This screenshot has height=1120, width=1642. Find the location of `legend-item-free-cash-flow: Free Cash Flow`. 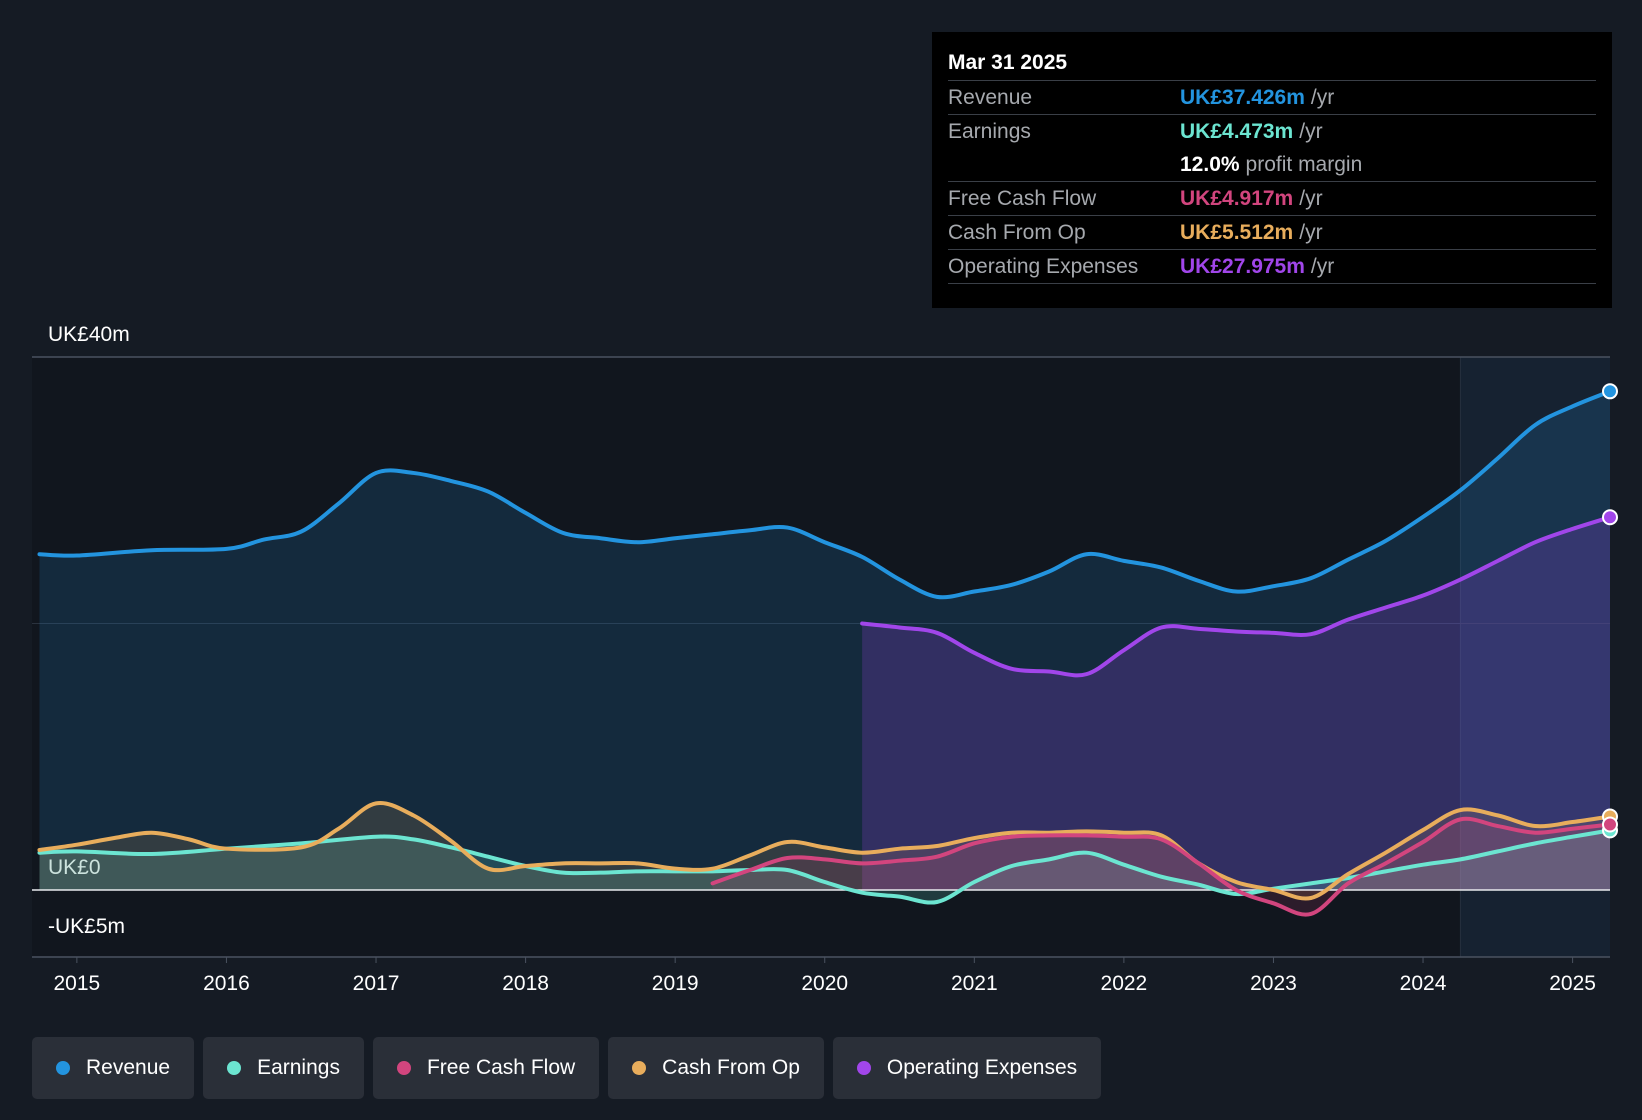

legend-item-free-cash-flow: Free Cash Flow is located at coordinates (486, 1068).